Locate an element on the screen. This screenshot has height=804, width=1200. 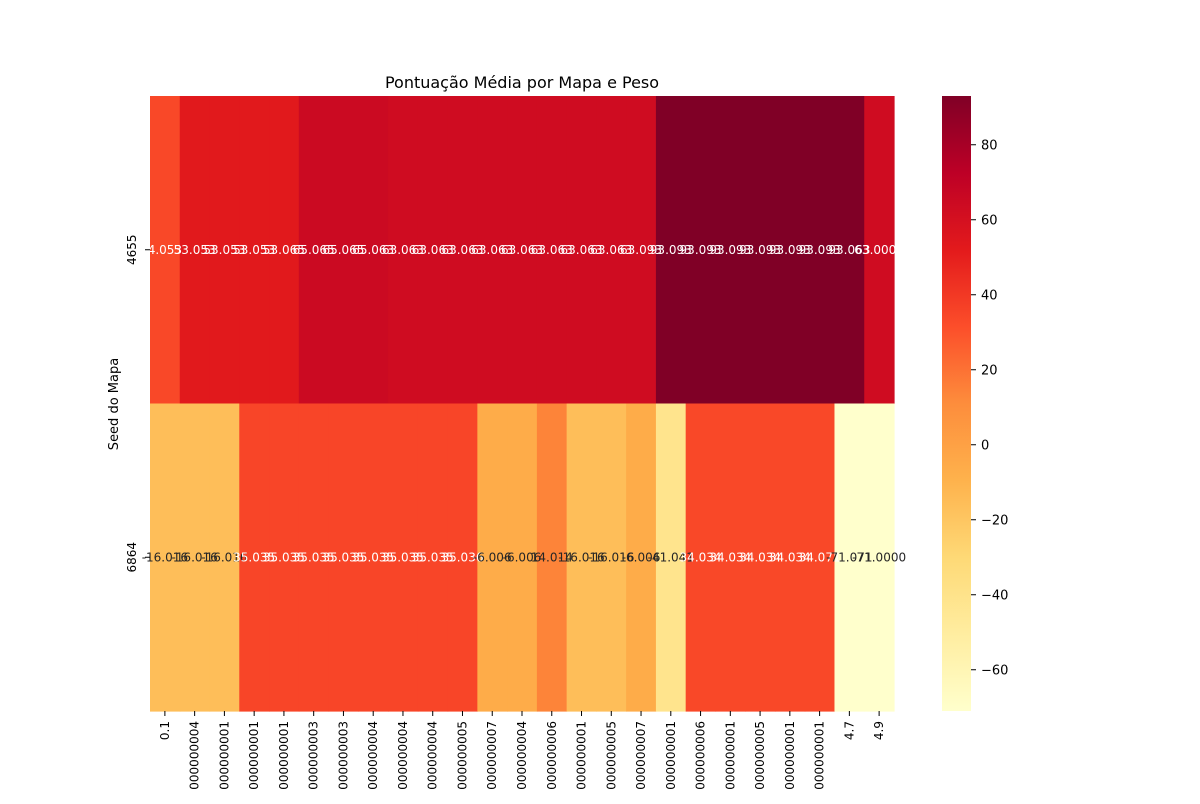
colorbar is located at coordinates (956, 403).